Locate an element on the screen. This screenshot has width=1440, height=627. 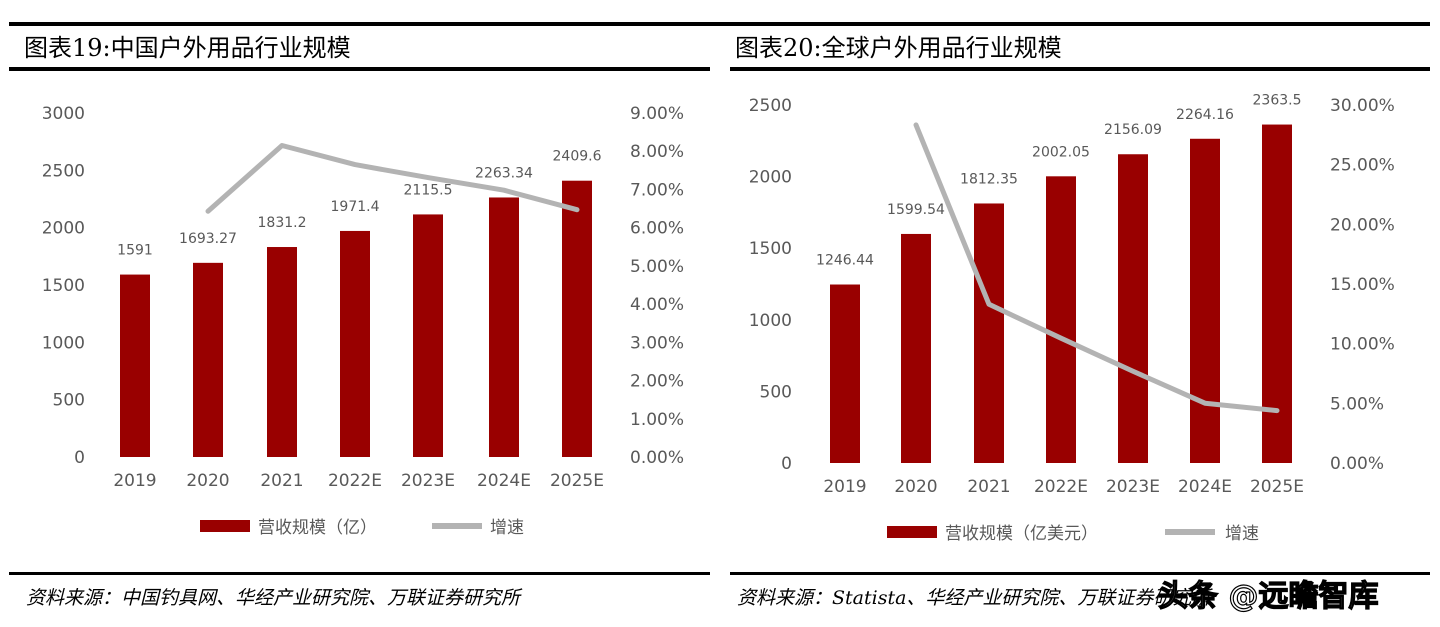
bar-data-label: 1599.54 is located at coordinates (916, 210).